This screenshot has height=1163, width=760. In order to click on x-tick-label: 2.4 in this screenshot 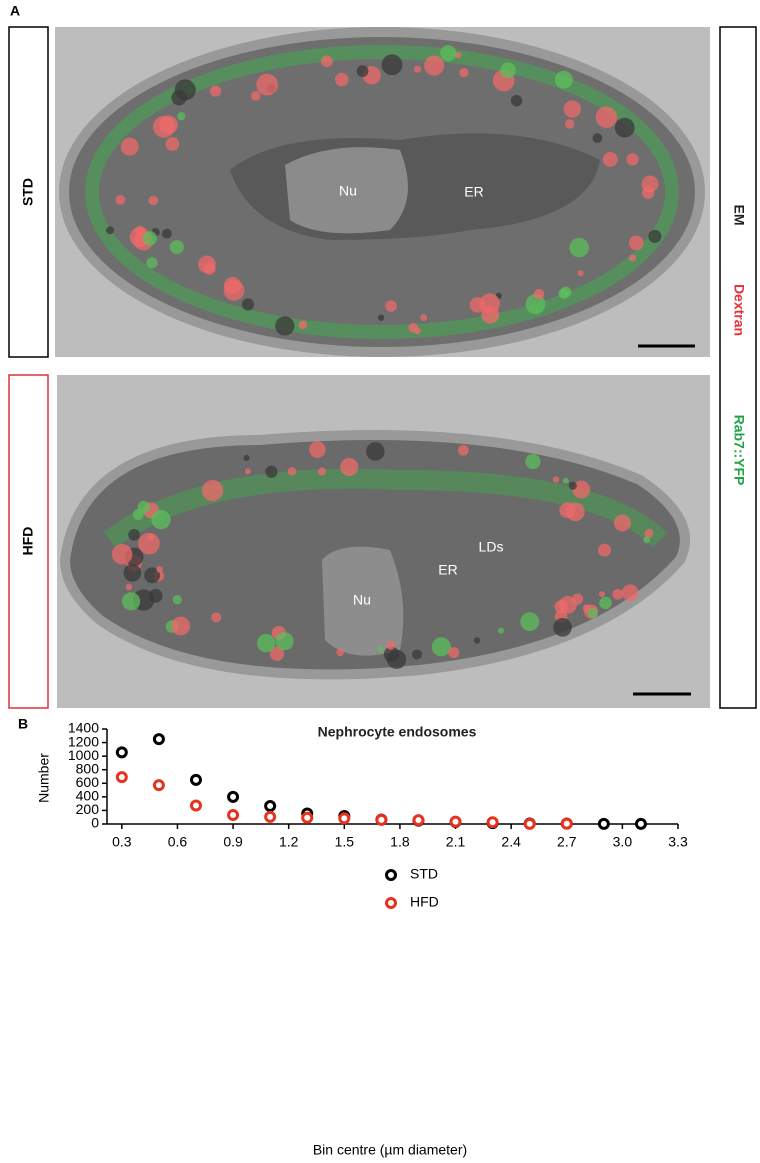, I will do `click(511, 842)`.